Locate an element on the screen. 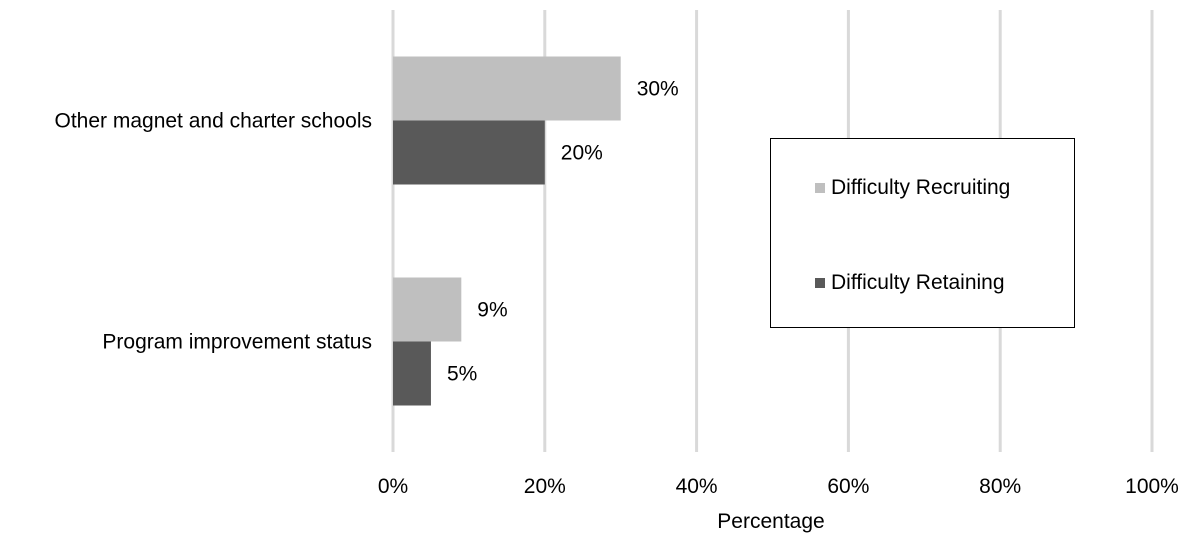 The image size is (1186, 534). legend-item-recruiting: Difficulty Recruiting is located at coordinates (912, 188).